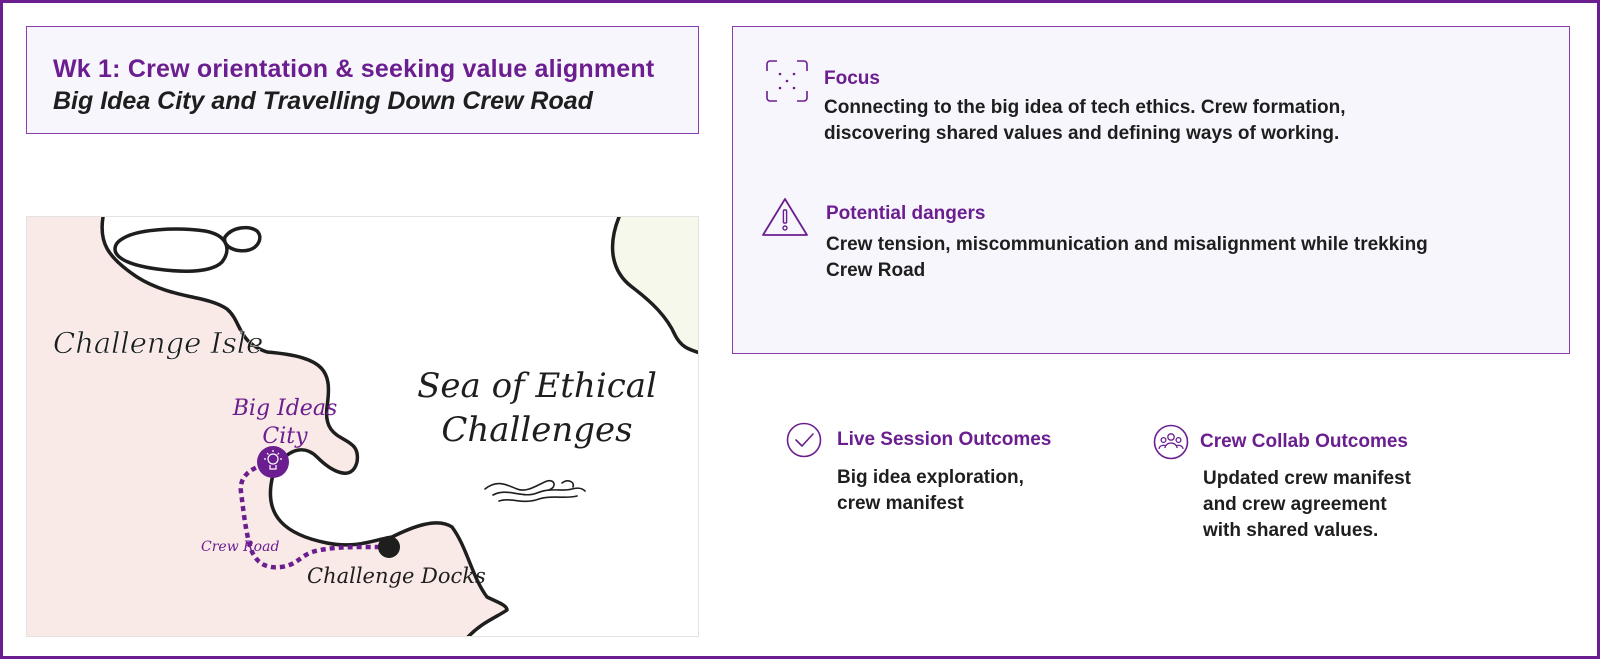 Image resolution: width=1600 pixels, height=659 pixels. What do you see at coordinates (1171, 442) in the screenshot?
I see `group-icon` at bounding box center [1171, 442].